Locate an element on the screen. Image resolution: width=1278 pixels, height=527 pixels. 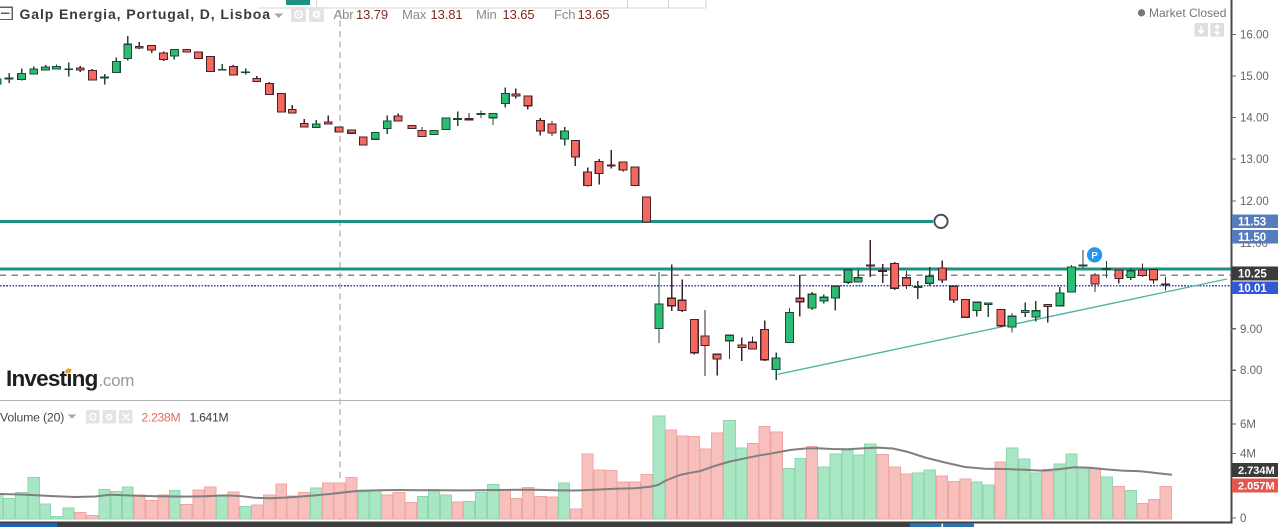
svg-text: 2.734M is located at coordinates (1256, 471).